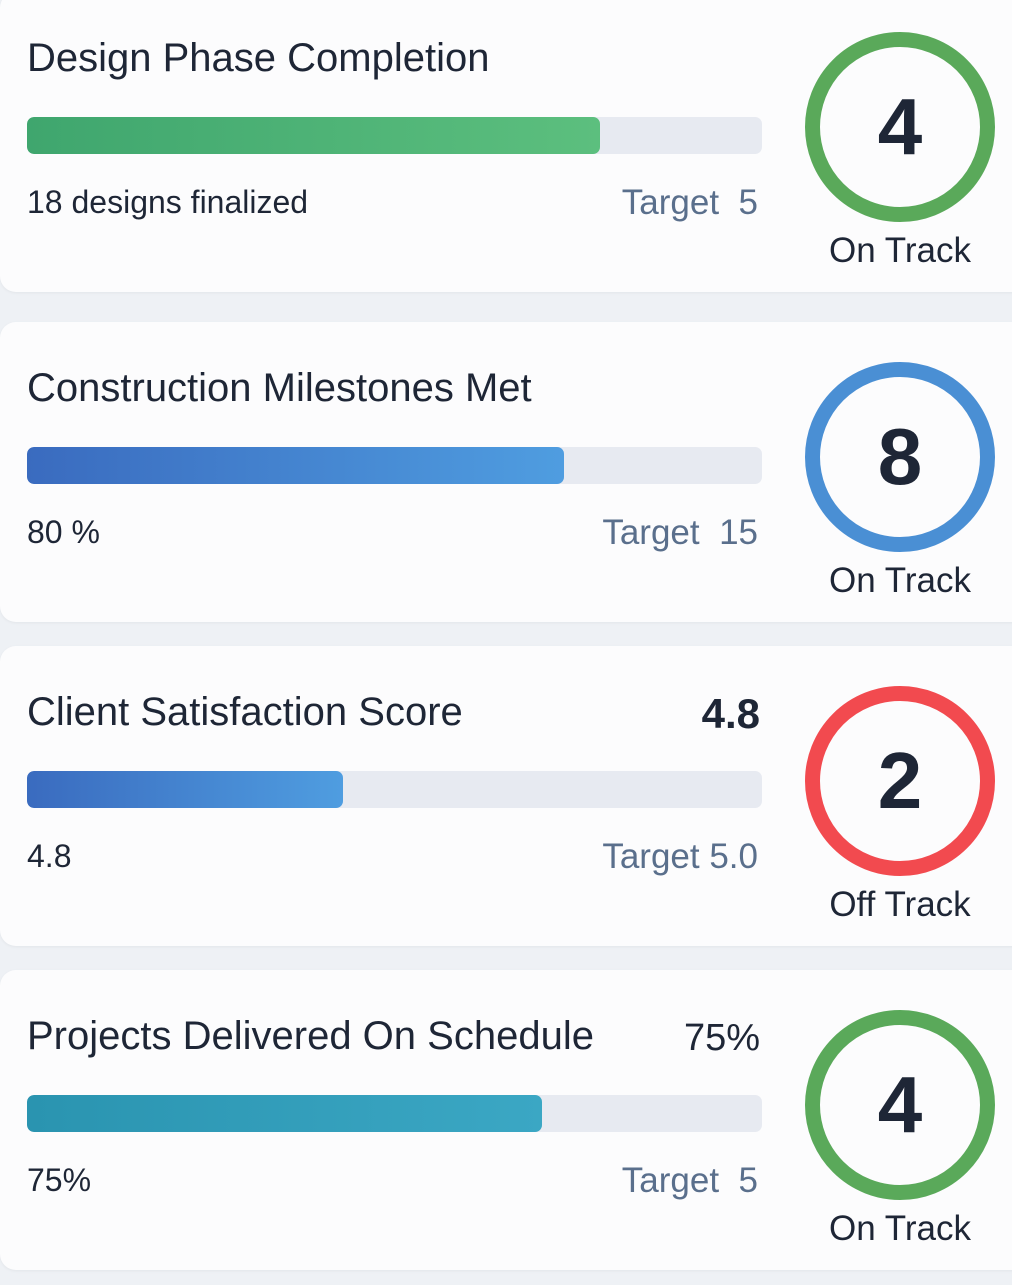 The width and height of the screenshot is (1012, 1285). Describe the element at coordinates (245, 712) in the screenshot. I see `kpi-title: Client Satisfaction Score` at that location.